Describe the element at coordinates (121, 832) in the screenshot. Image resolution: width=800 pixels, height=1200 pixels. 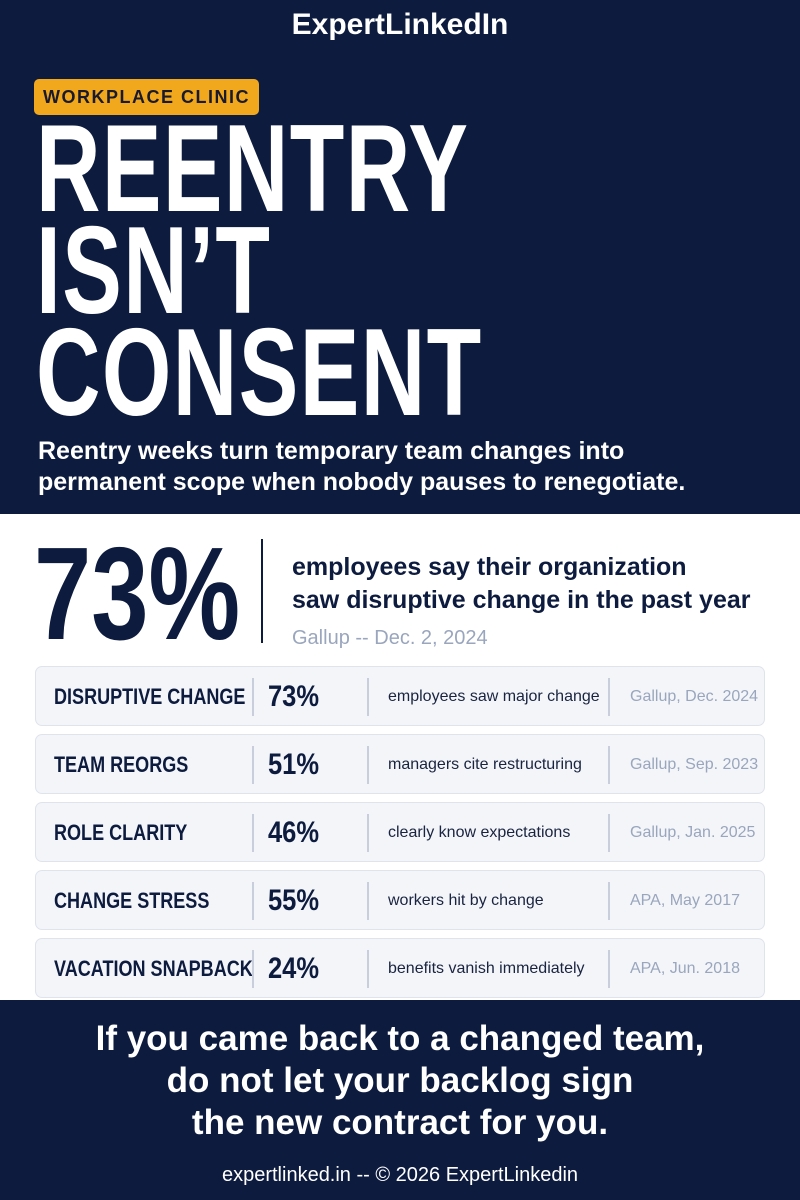
I see `row-label: ROLE CLARITY` at that location.